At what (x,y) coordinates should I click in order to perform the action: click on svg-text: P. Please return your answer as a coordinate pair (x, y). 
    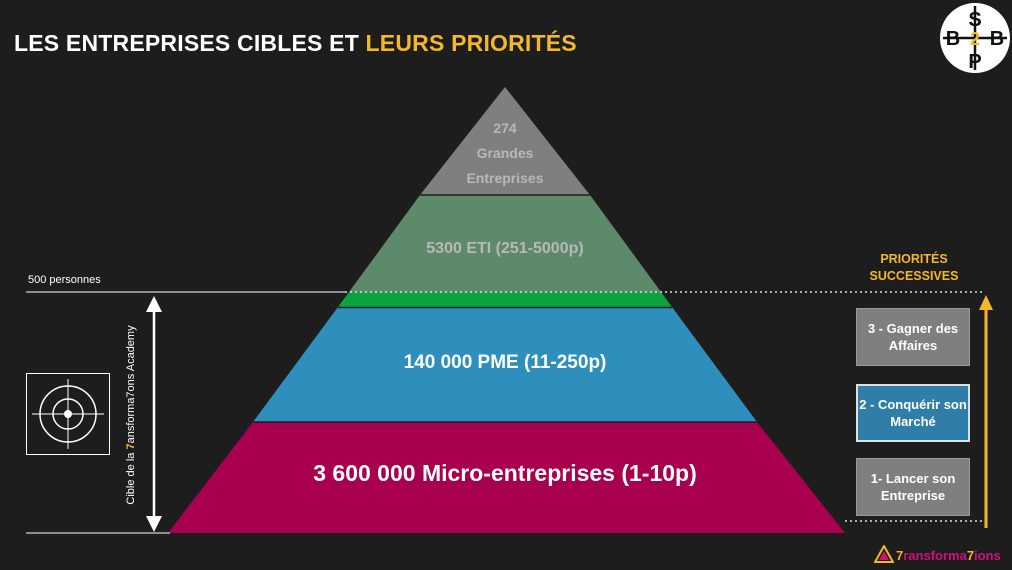
    Looking at the image, I should click on (974, 62).